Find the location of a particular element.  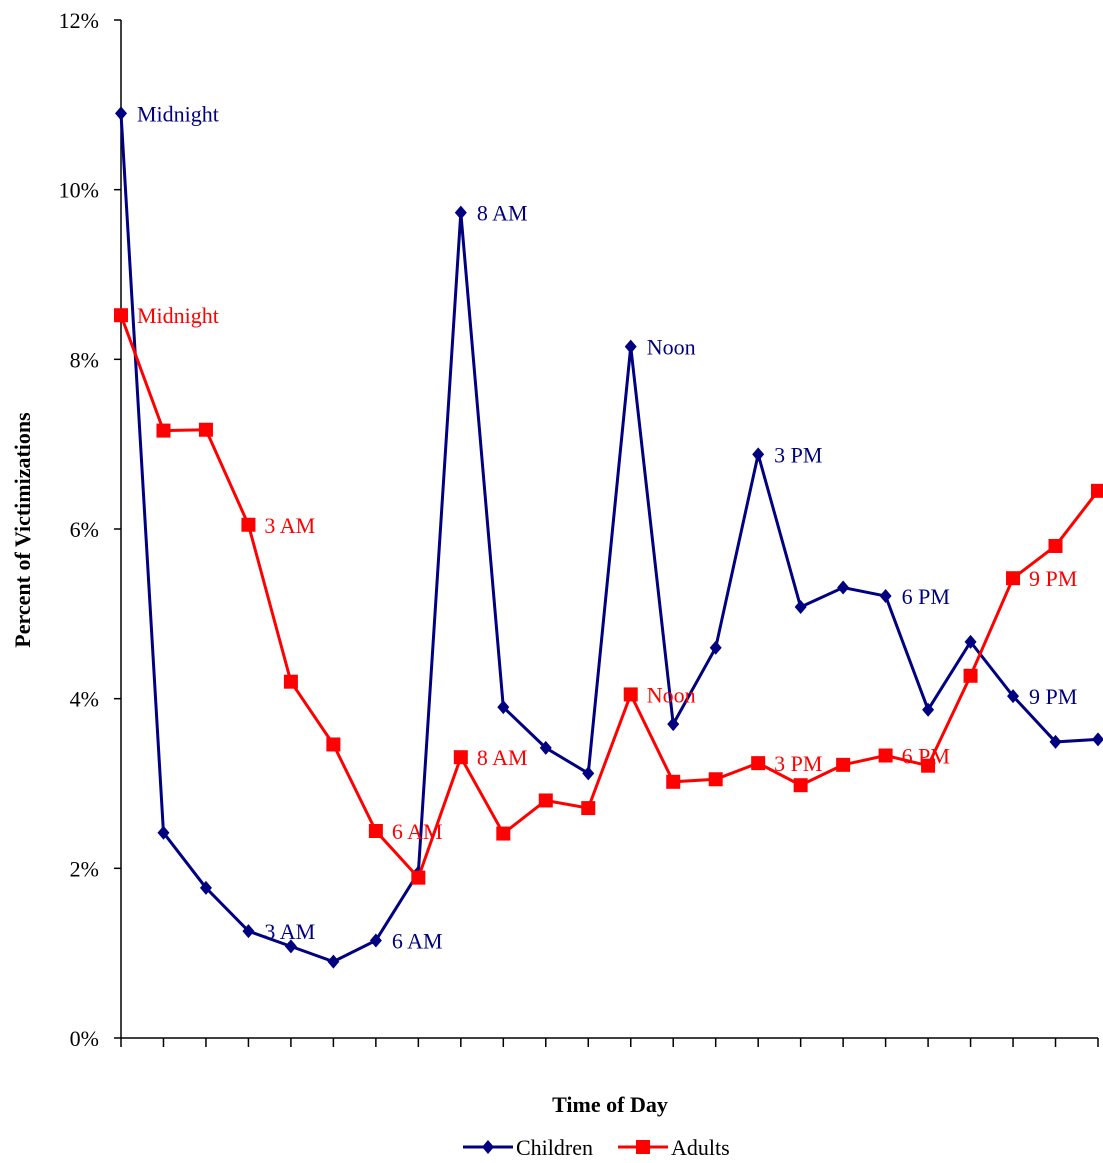

adults-legend-marker is located at coordinates (643, 1147).